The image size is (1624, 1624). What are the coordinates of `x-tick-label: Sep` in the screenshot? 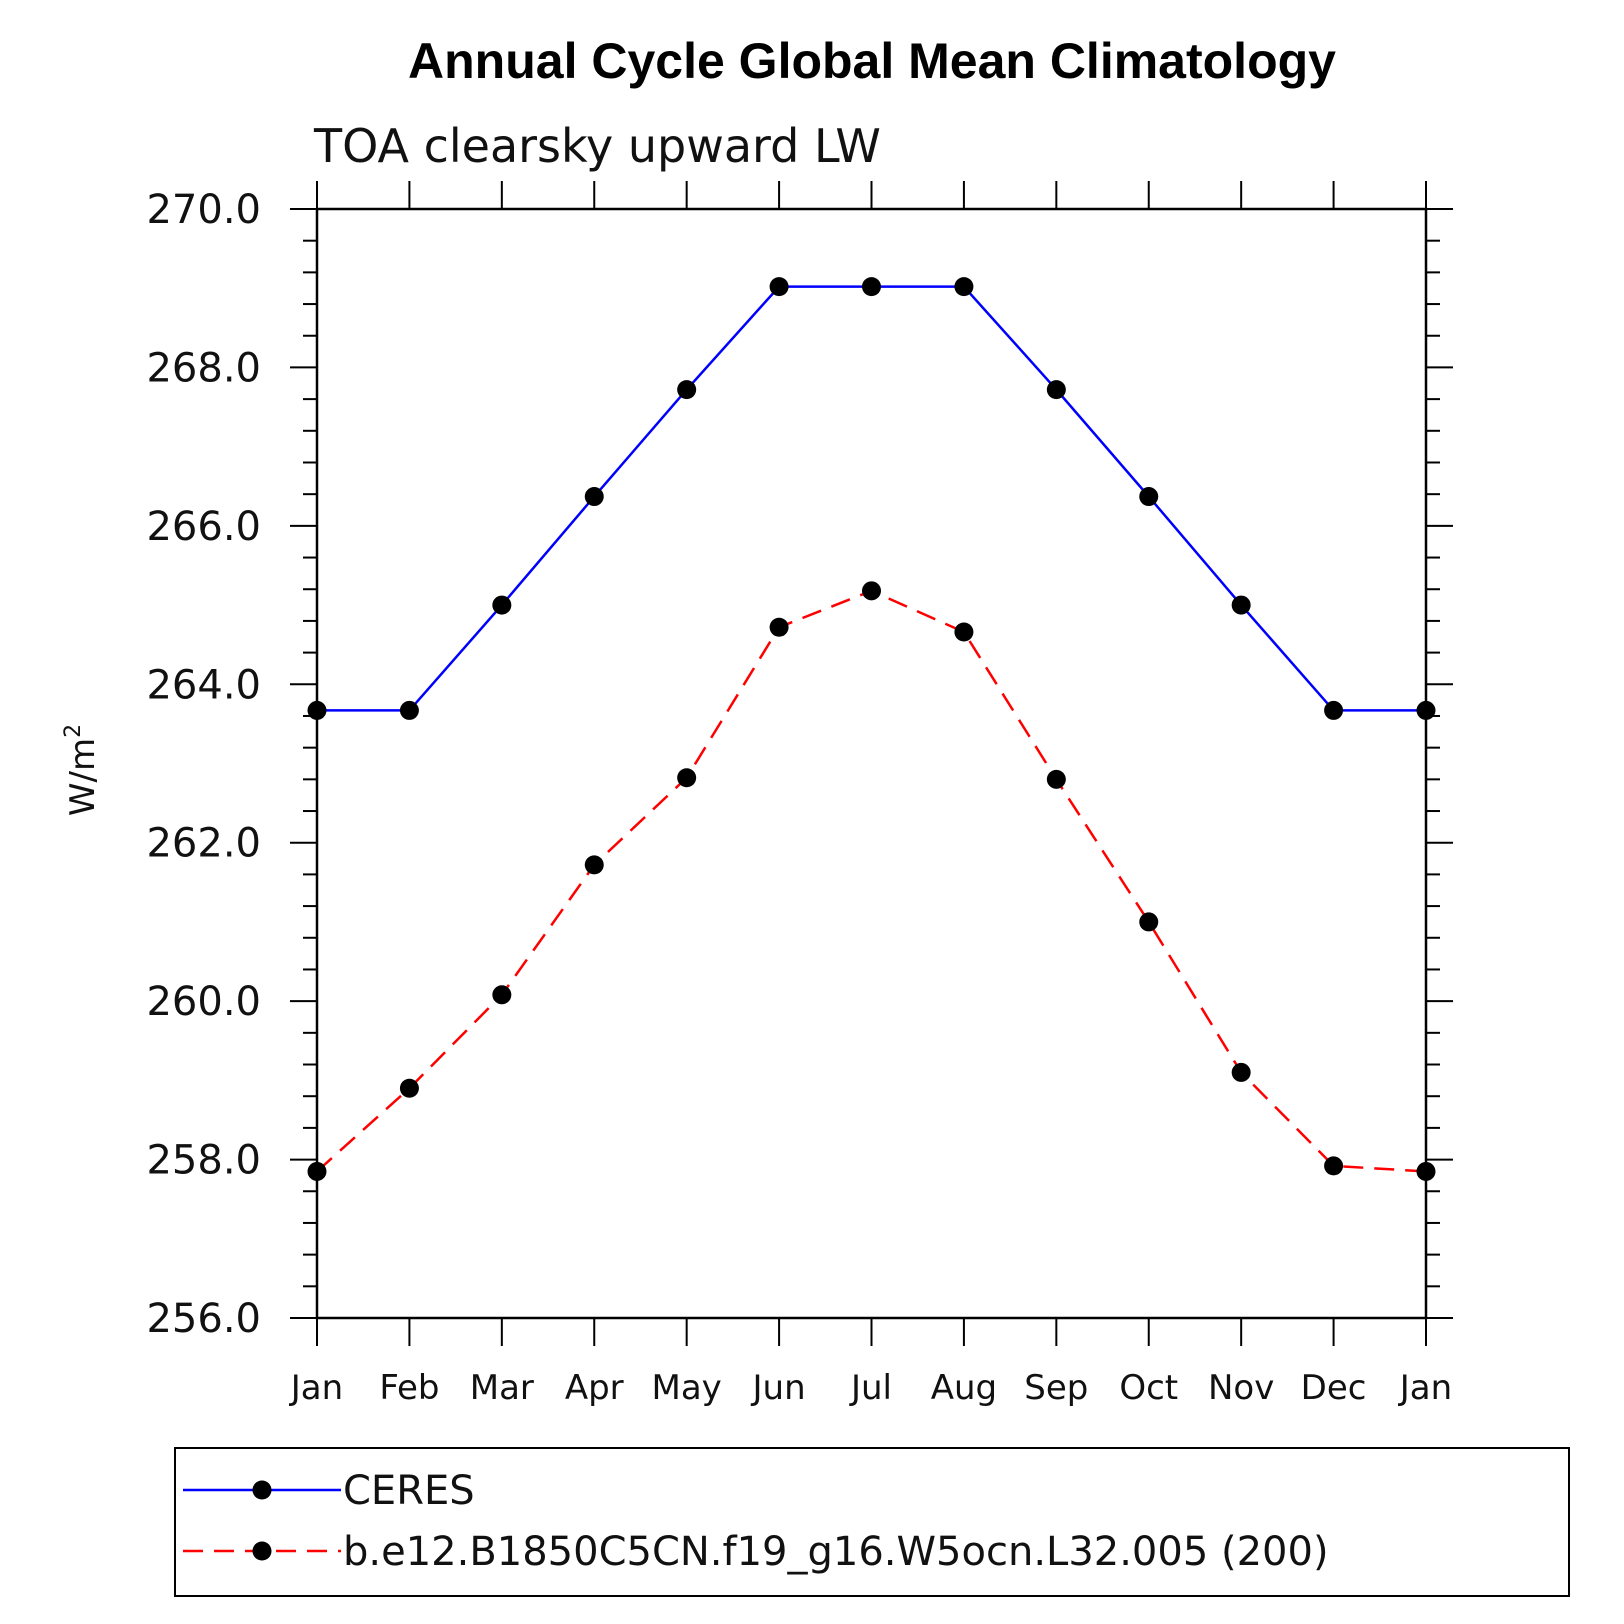 It's located at (1056, 1388).